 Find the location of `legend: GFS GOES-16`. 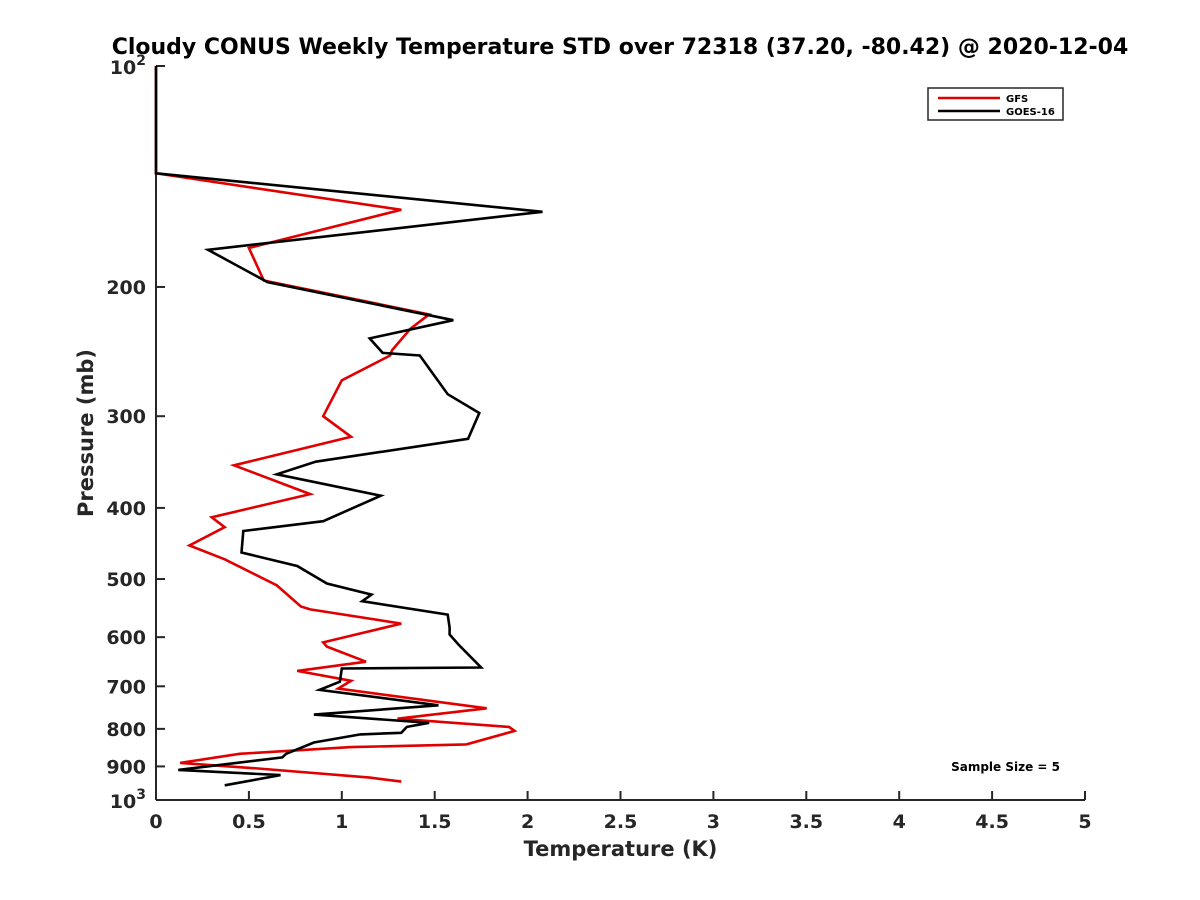

legend: GFS GOES-16 is located at coordinates (995, 104).